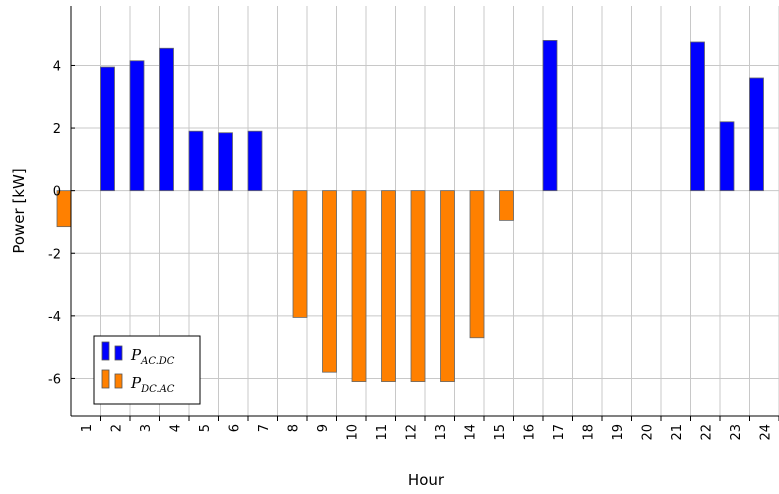 The height and width of the screenshot is (494, 779). What do you see at coordinates (765, 432) in the screenshot?
I see `x-tick-label: 24` at bounding box center [765, 432].